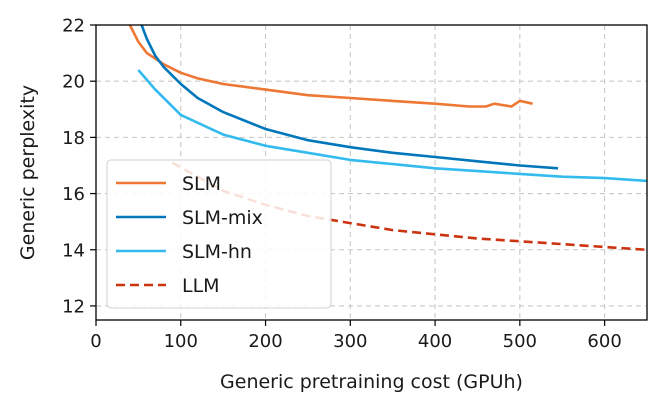  What do you see at coordinates (265, 341) in the screenshot?
I see `x-tick-label: 200` at bounding box center [265, 341].